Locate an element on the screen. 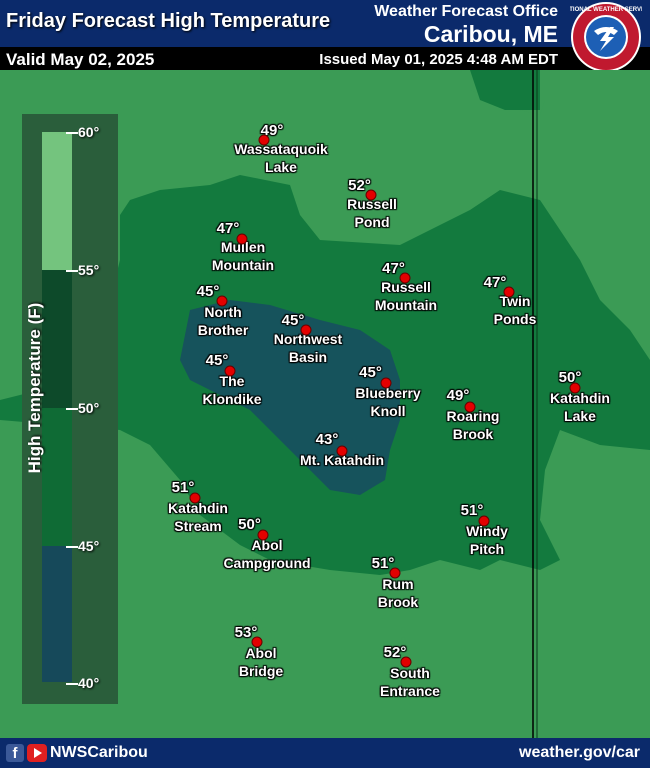  point-label: 45° Blueberry Knoll is located at coordinates (388, 391).